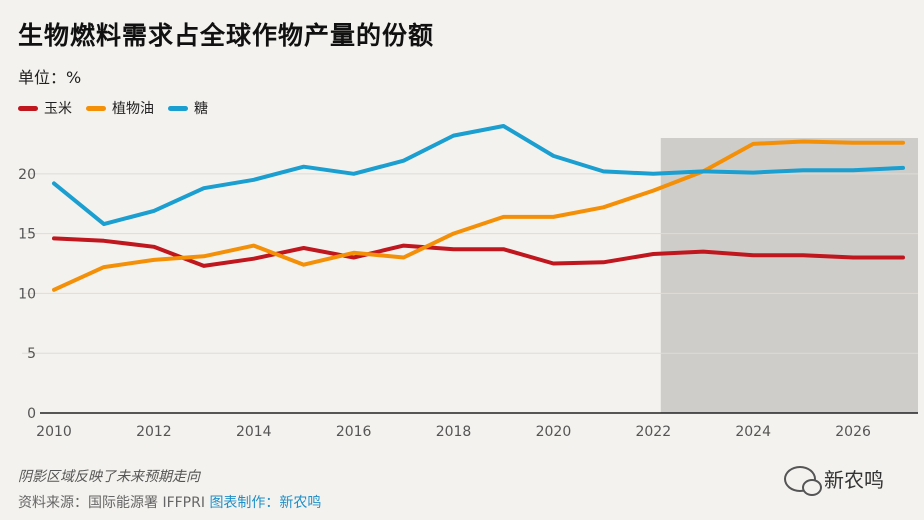  I want to click on legend-item-corn: 玉米, so click(45, 108).